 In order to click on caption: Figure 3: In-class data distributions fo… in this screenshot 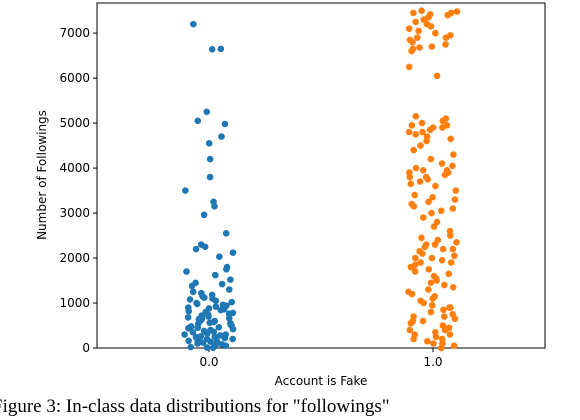, I will do `click(195, 406)`.